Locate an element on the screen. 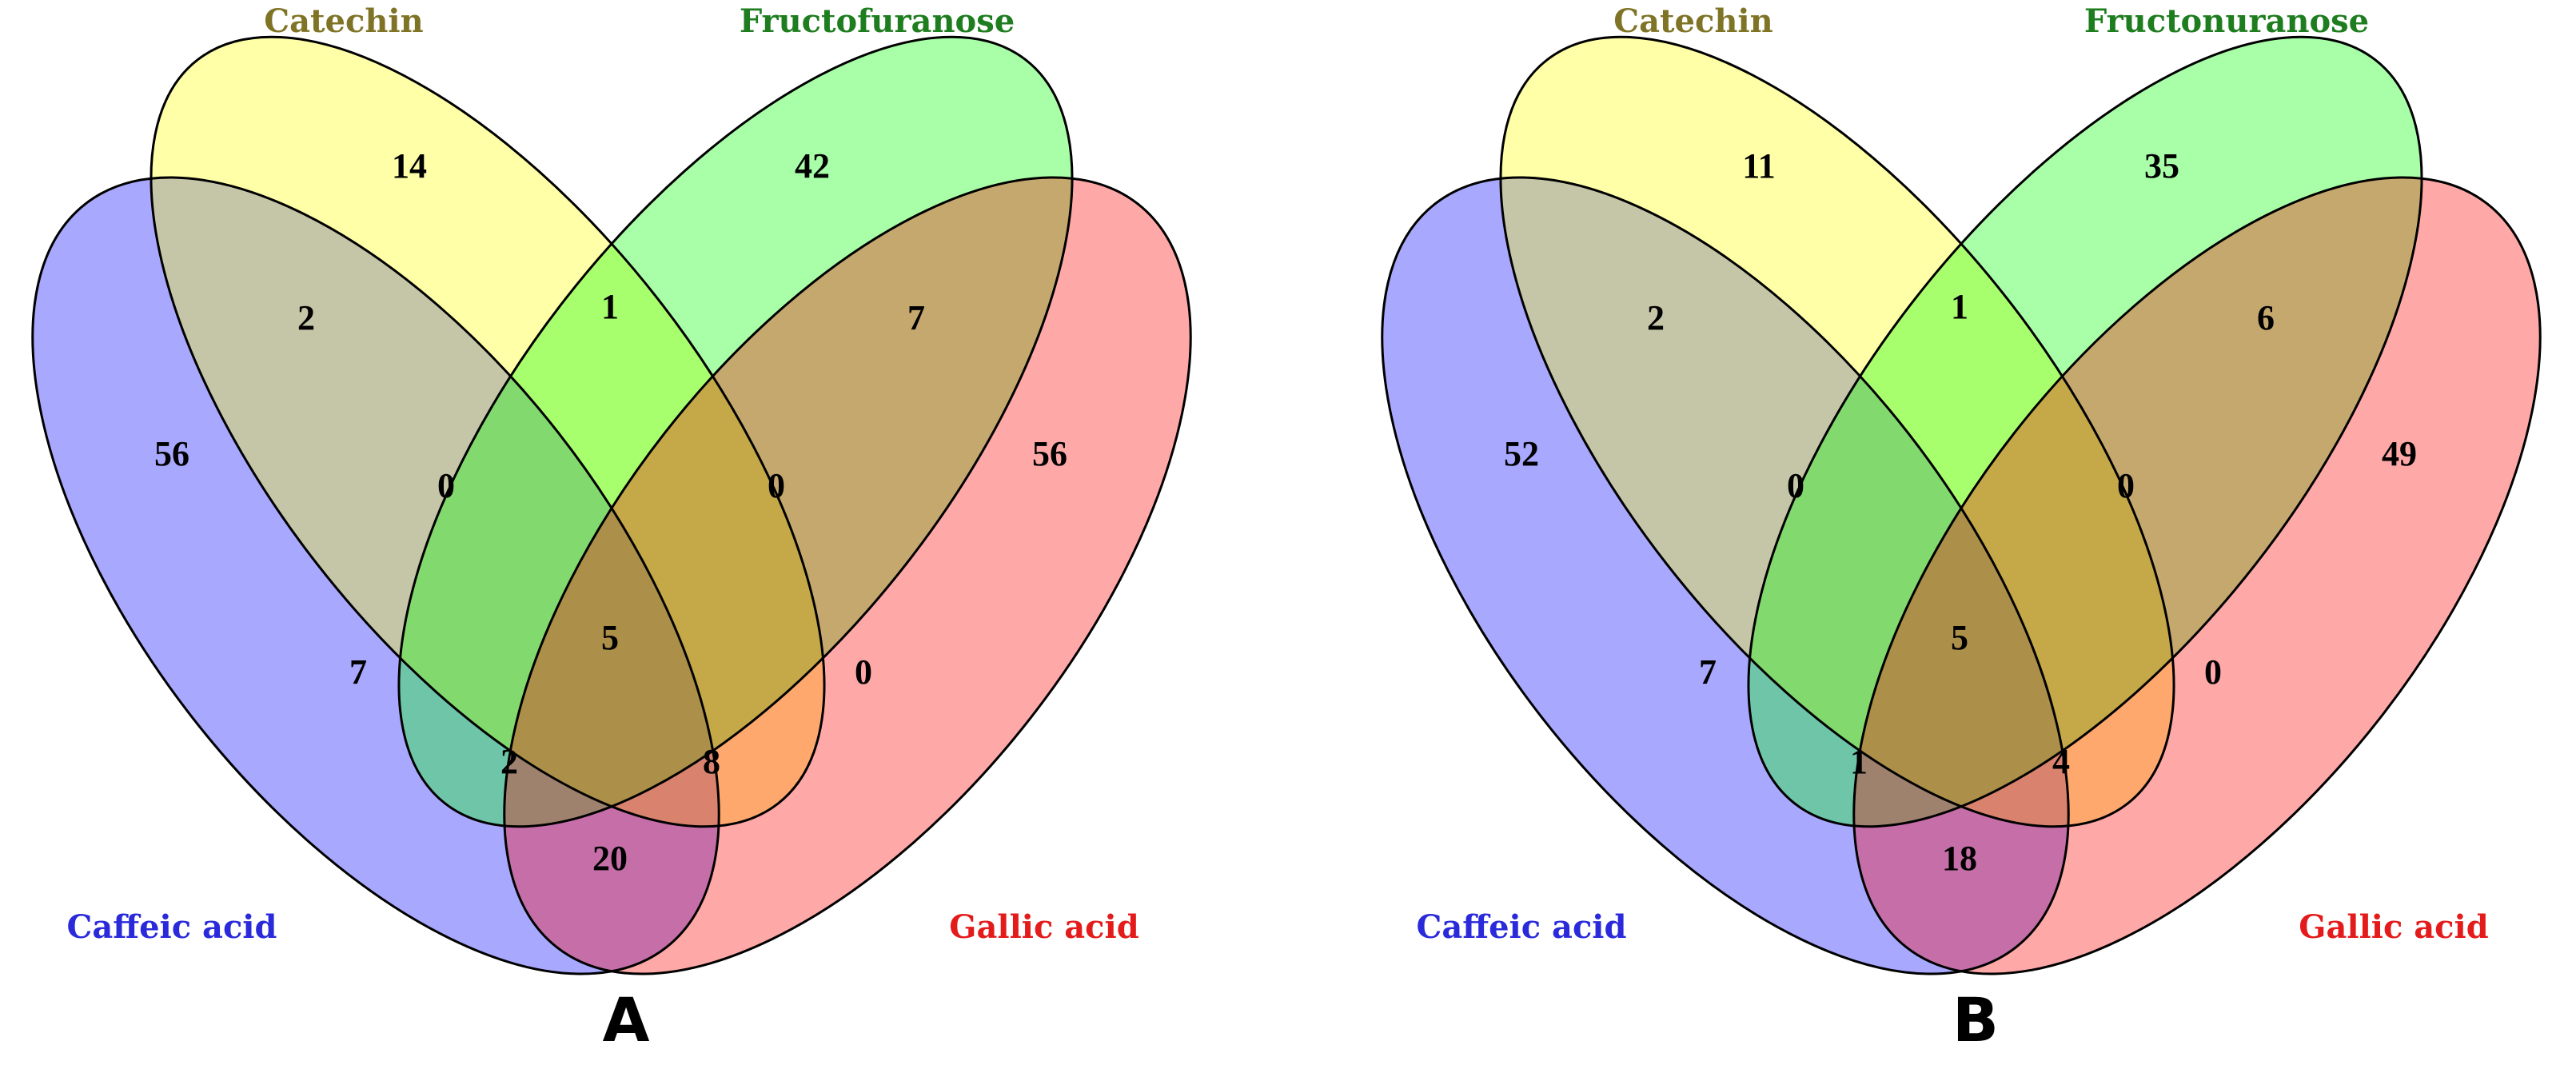 The image size is (2576, 1073). set-label-fructose: Fructonuranose is located at coordinates (2226, 21).